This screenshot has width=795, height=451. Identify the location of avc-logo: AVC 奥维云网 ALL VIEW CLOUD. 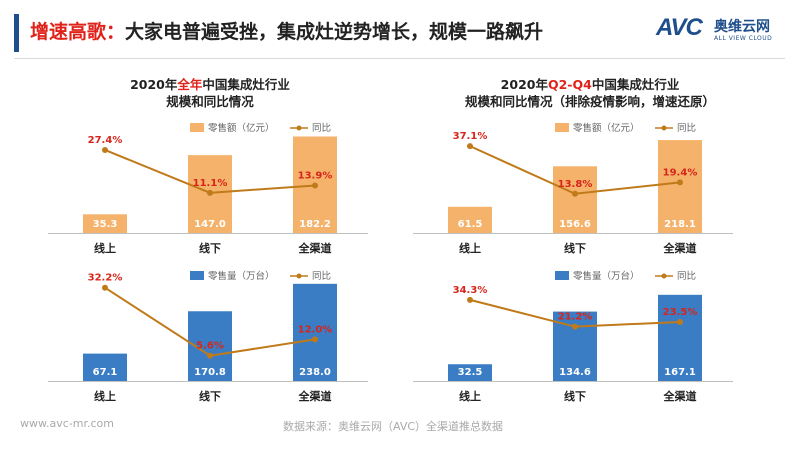
(721, 30).